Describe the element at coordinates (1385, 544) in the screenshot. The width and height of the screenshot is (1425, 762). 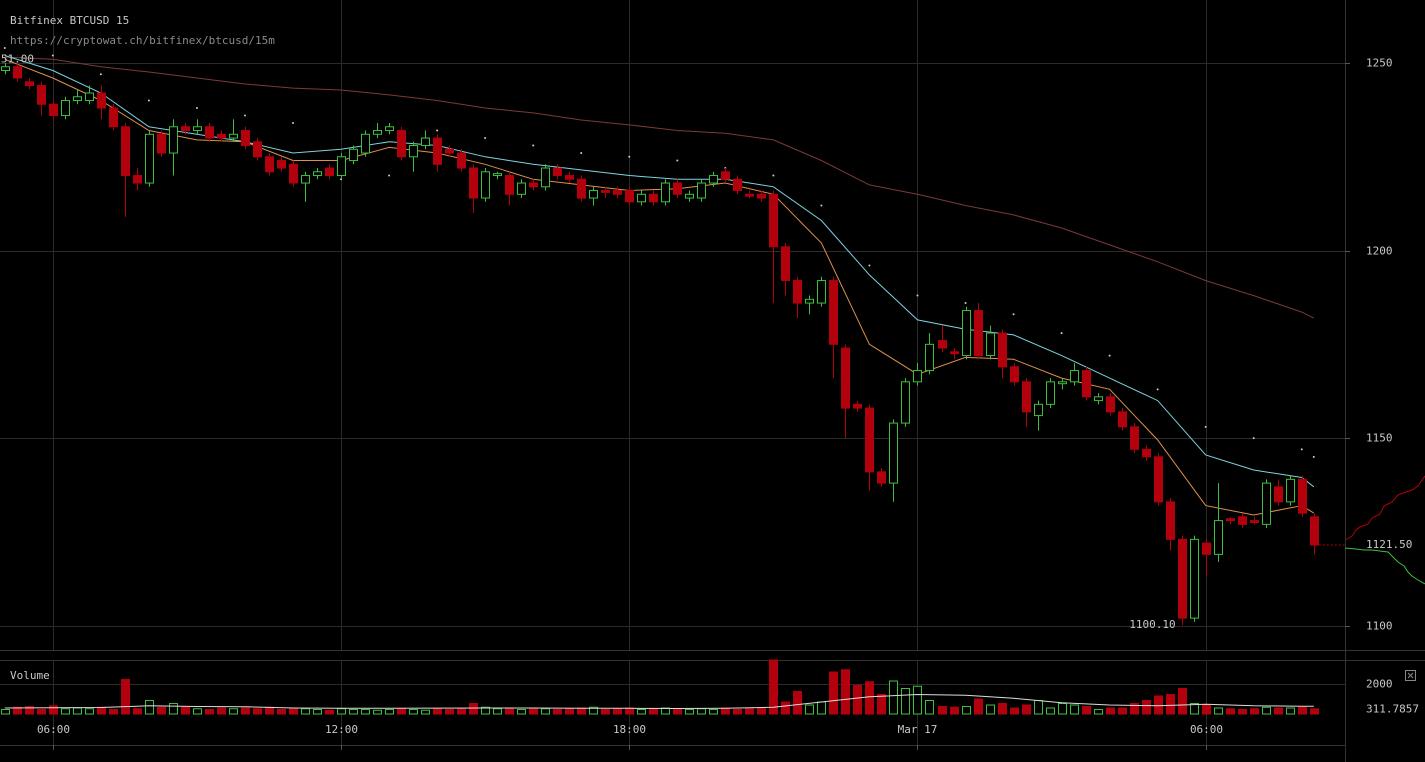
I see `last-price-marker` at that location.